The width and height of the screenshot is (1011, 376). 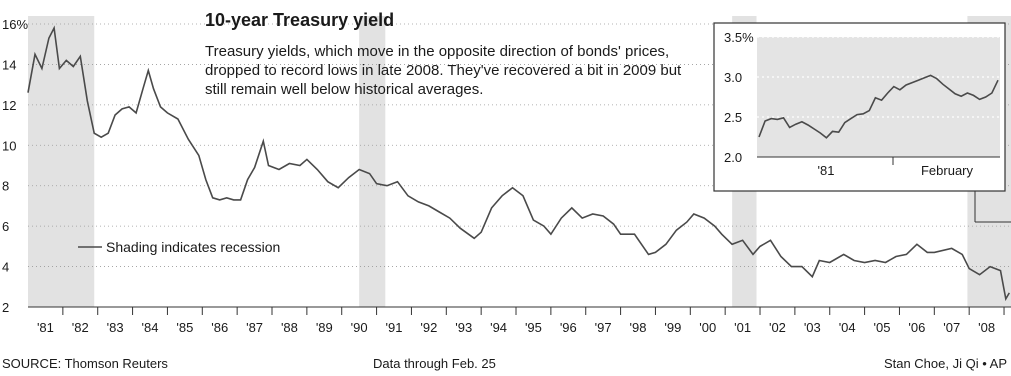 What do you see at coordinates (826, 170) in the screenshot?
I see `inset-x-label-january: '81` at bounding box center [826, 170].